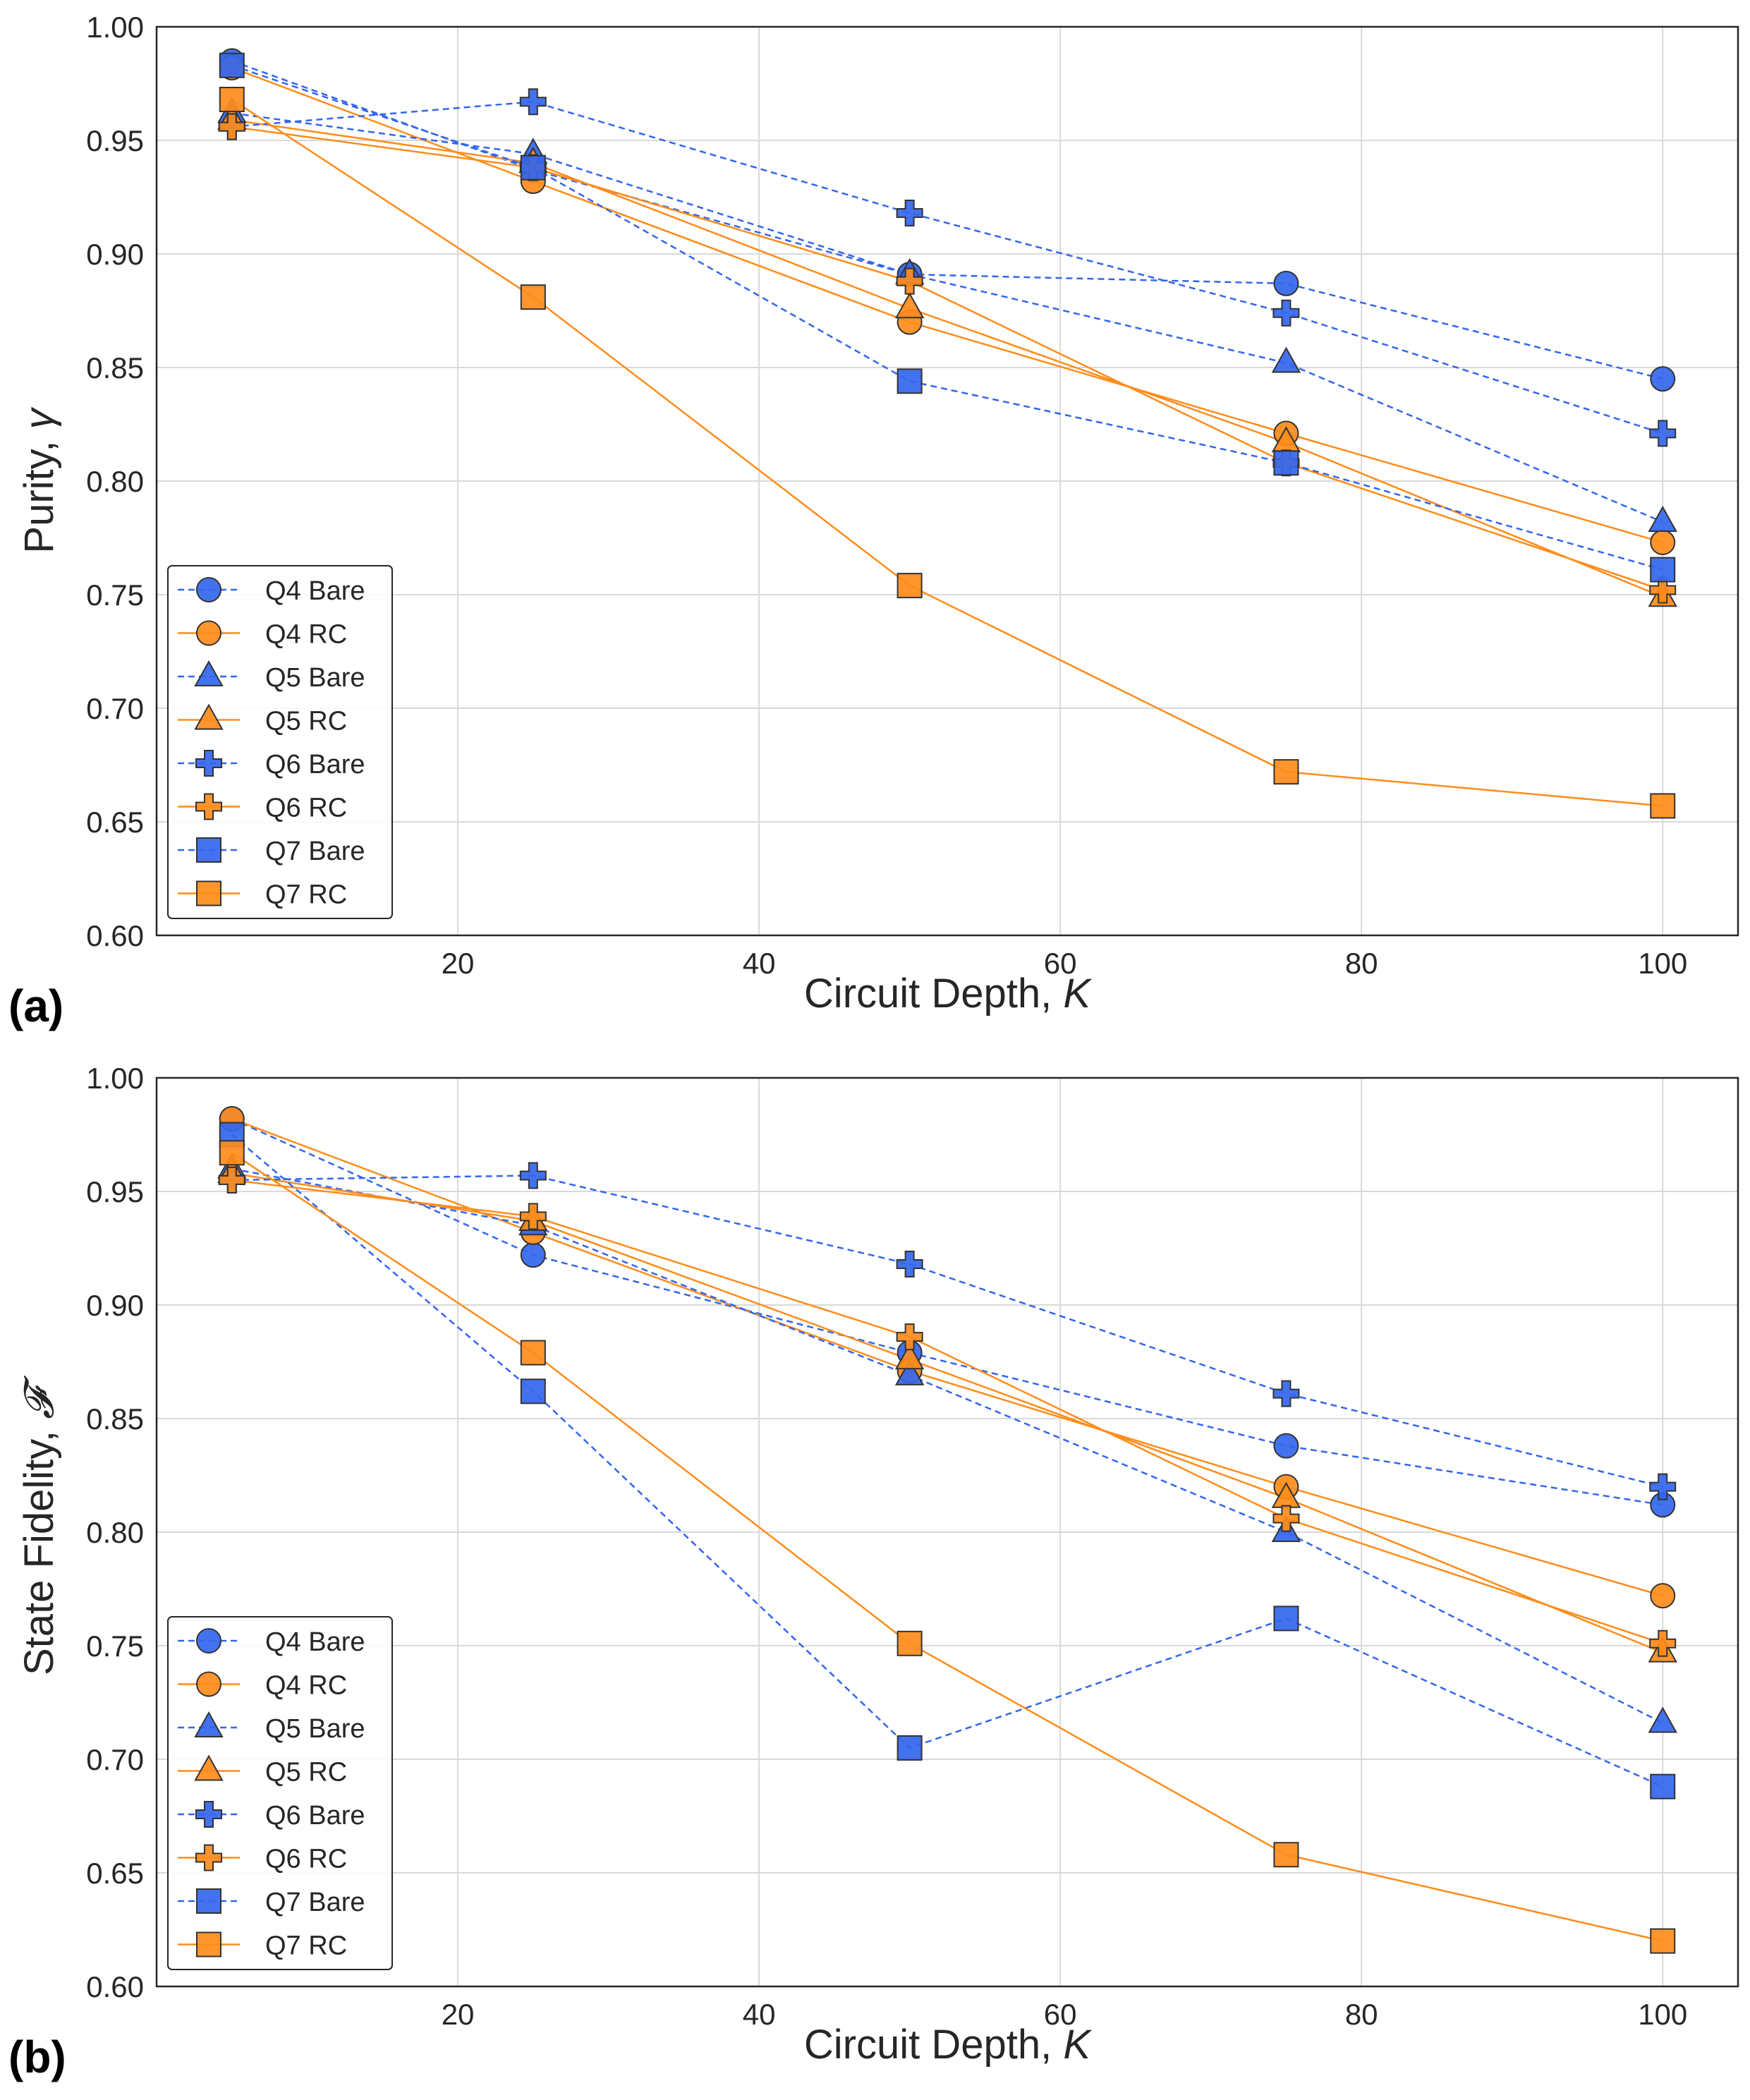 The height and width of the screenshot is (2100, 1750). Describe the element at coordinates (115, 822) in the screenshot. I see `y-tick-label: 0.65` at that location.